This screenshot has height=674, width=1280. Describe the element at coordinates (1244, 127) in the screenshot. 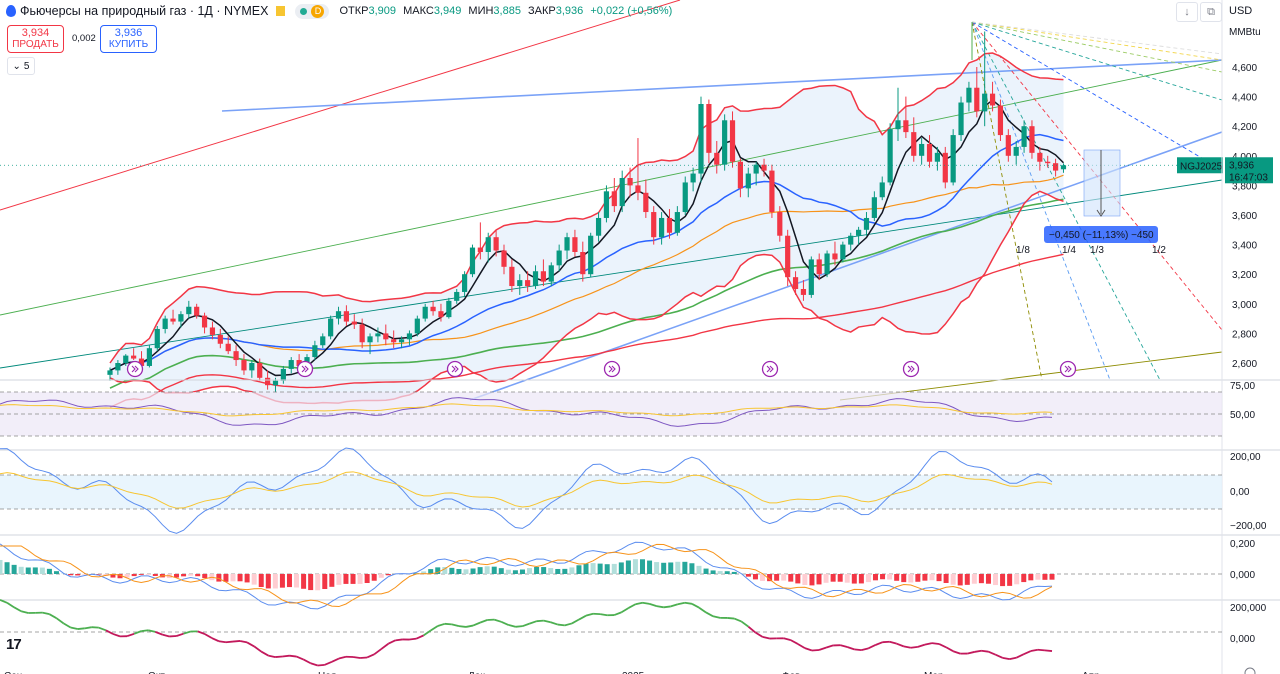

I see `price-tick: 4,200` at that location.